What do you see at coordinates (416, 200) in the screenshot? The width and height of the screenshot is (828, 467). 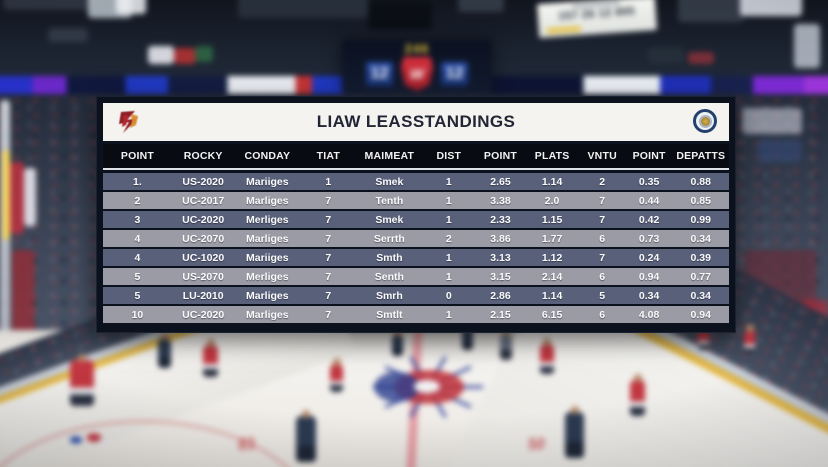 I see `table-row: 2 UC-2017 Marliges 7 Tenth 1 3.38 2.0 7 0.44 0.85` at bounding box center [416, 200].